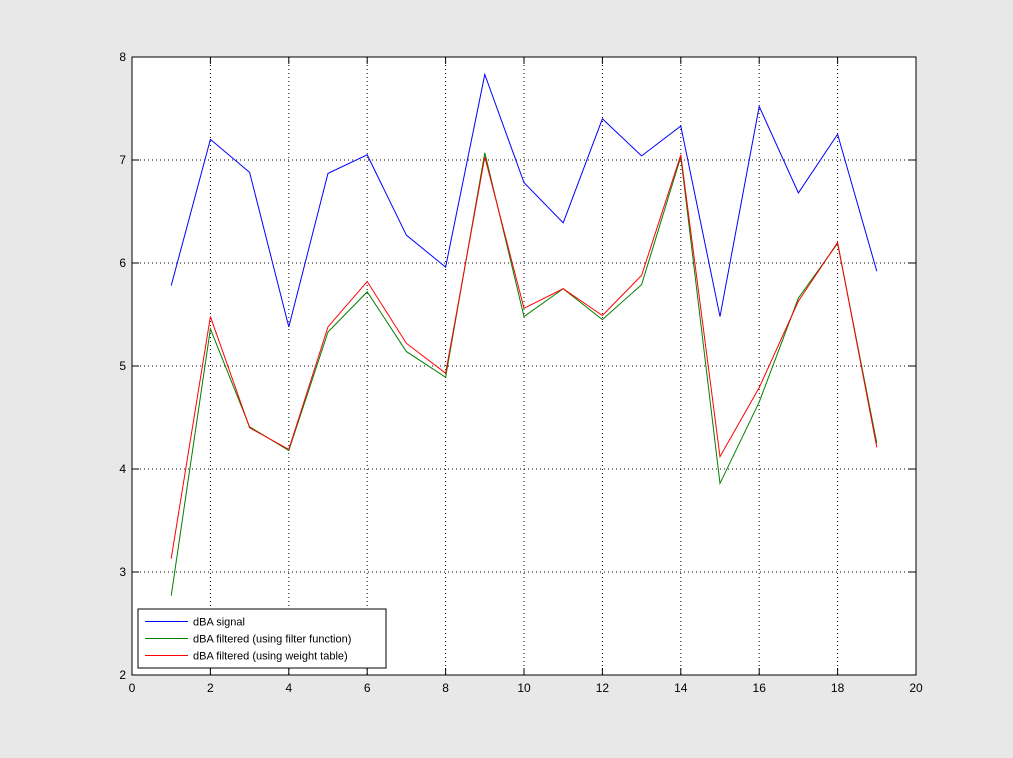 This screenshot has height=758, width=1013. I want to click on x-tick-label: 4, so click(288, 688).